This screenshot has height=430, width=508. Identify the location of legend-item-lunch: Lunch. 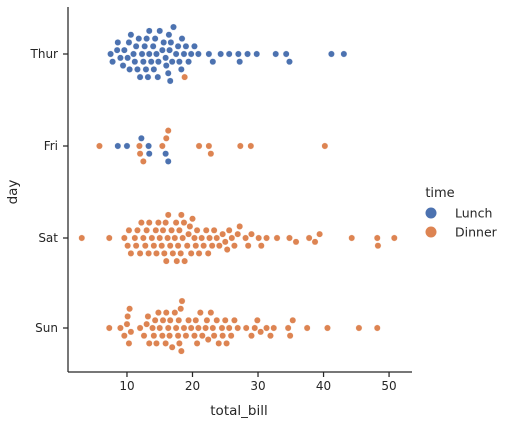
(458, 213).